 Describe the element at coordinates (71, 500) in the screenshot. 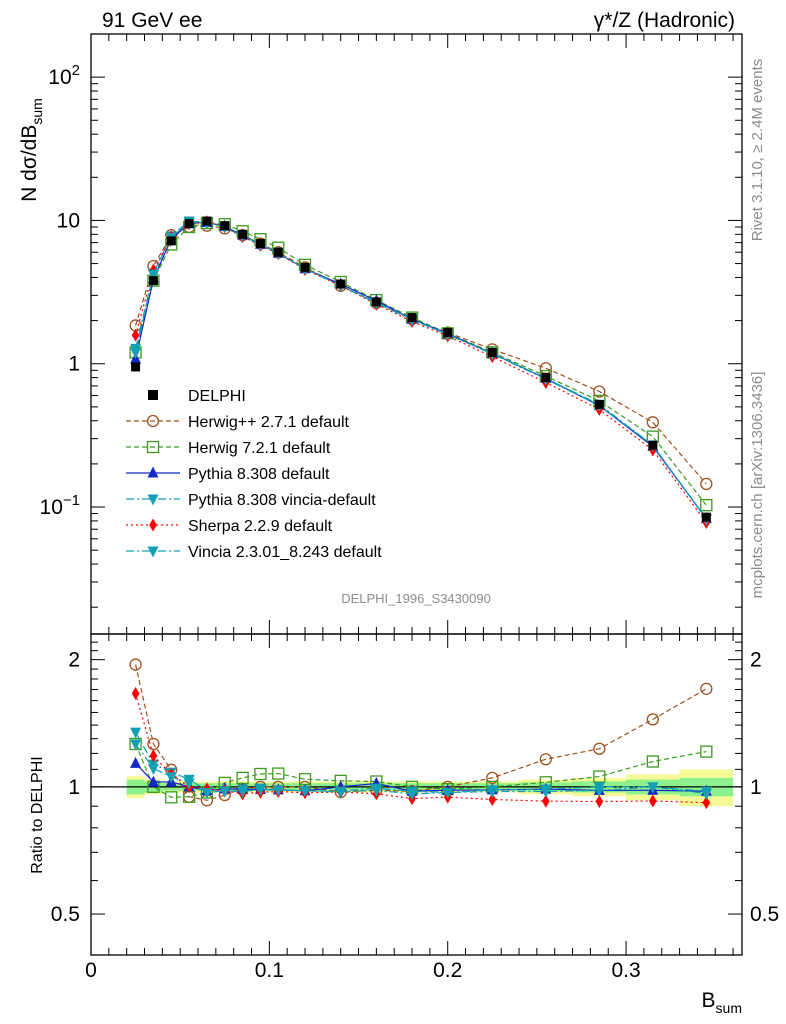

I see `tick-exponent: −1` at that location.